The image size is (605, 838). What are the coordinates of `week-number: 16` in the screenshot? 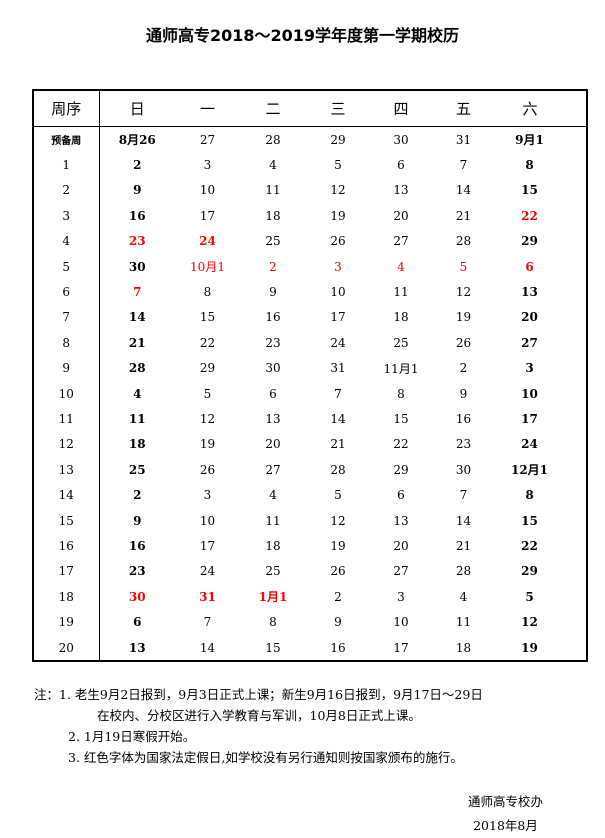 It's located at (66, 546).